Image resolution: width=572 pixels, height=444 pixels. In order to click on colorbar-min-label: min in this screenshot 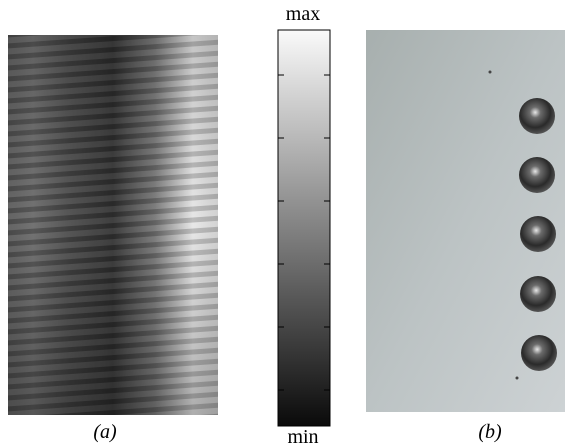, I will do `click(302, 435)`.